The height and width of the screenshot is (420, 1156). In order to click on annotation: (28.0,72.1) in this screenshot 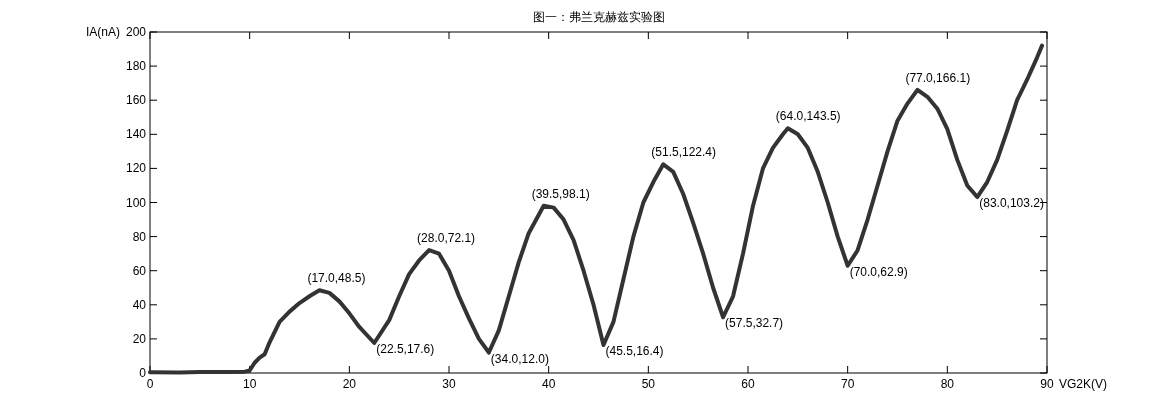, I will do `click(446, 238)`.